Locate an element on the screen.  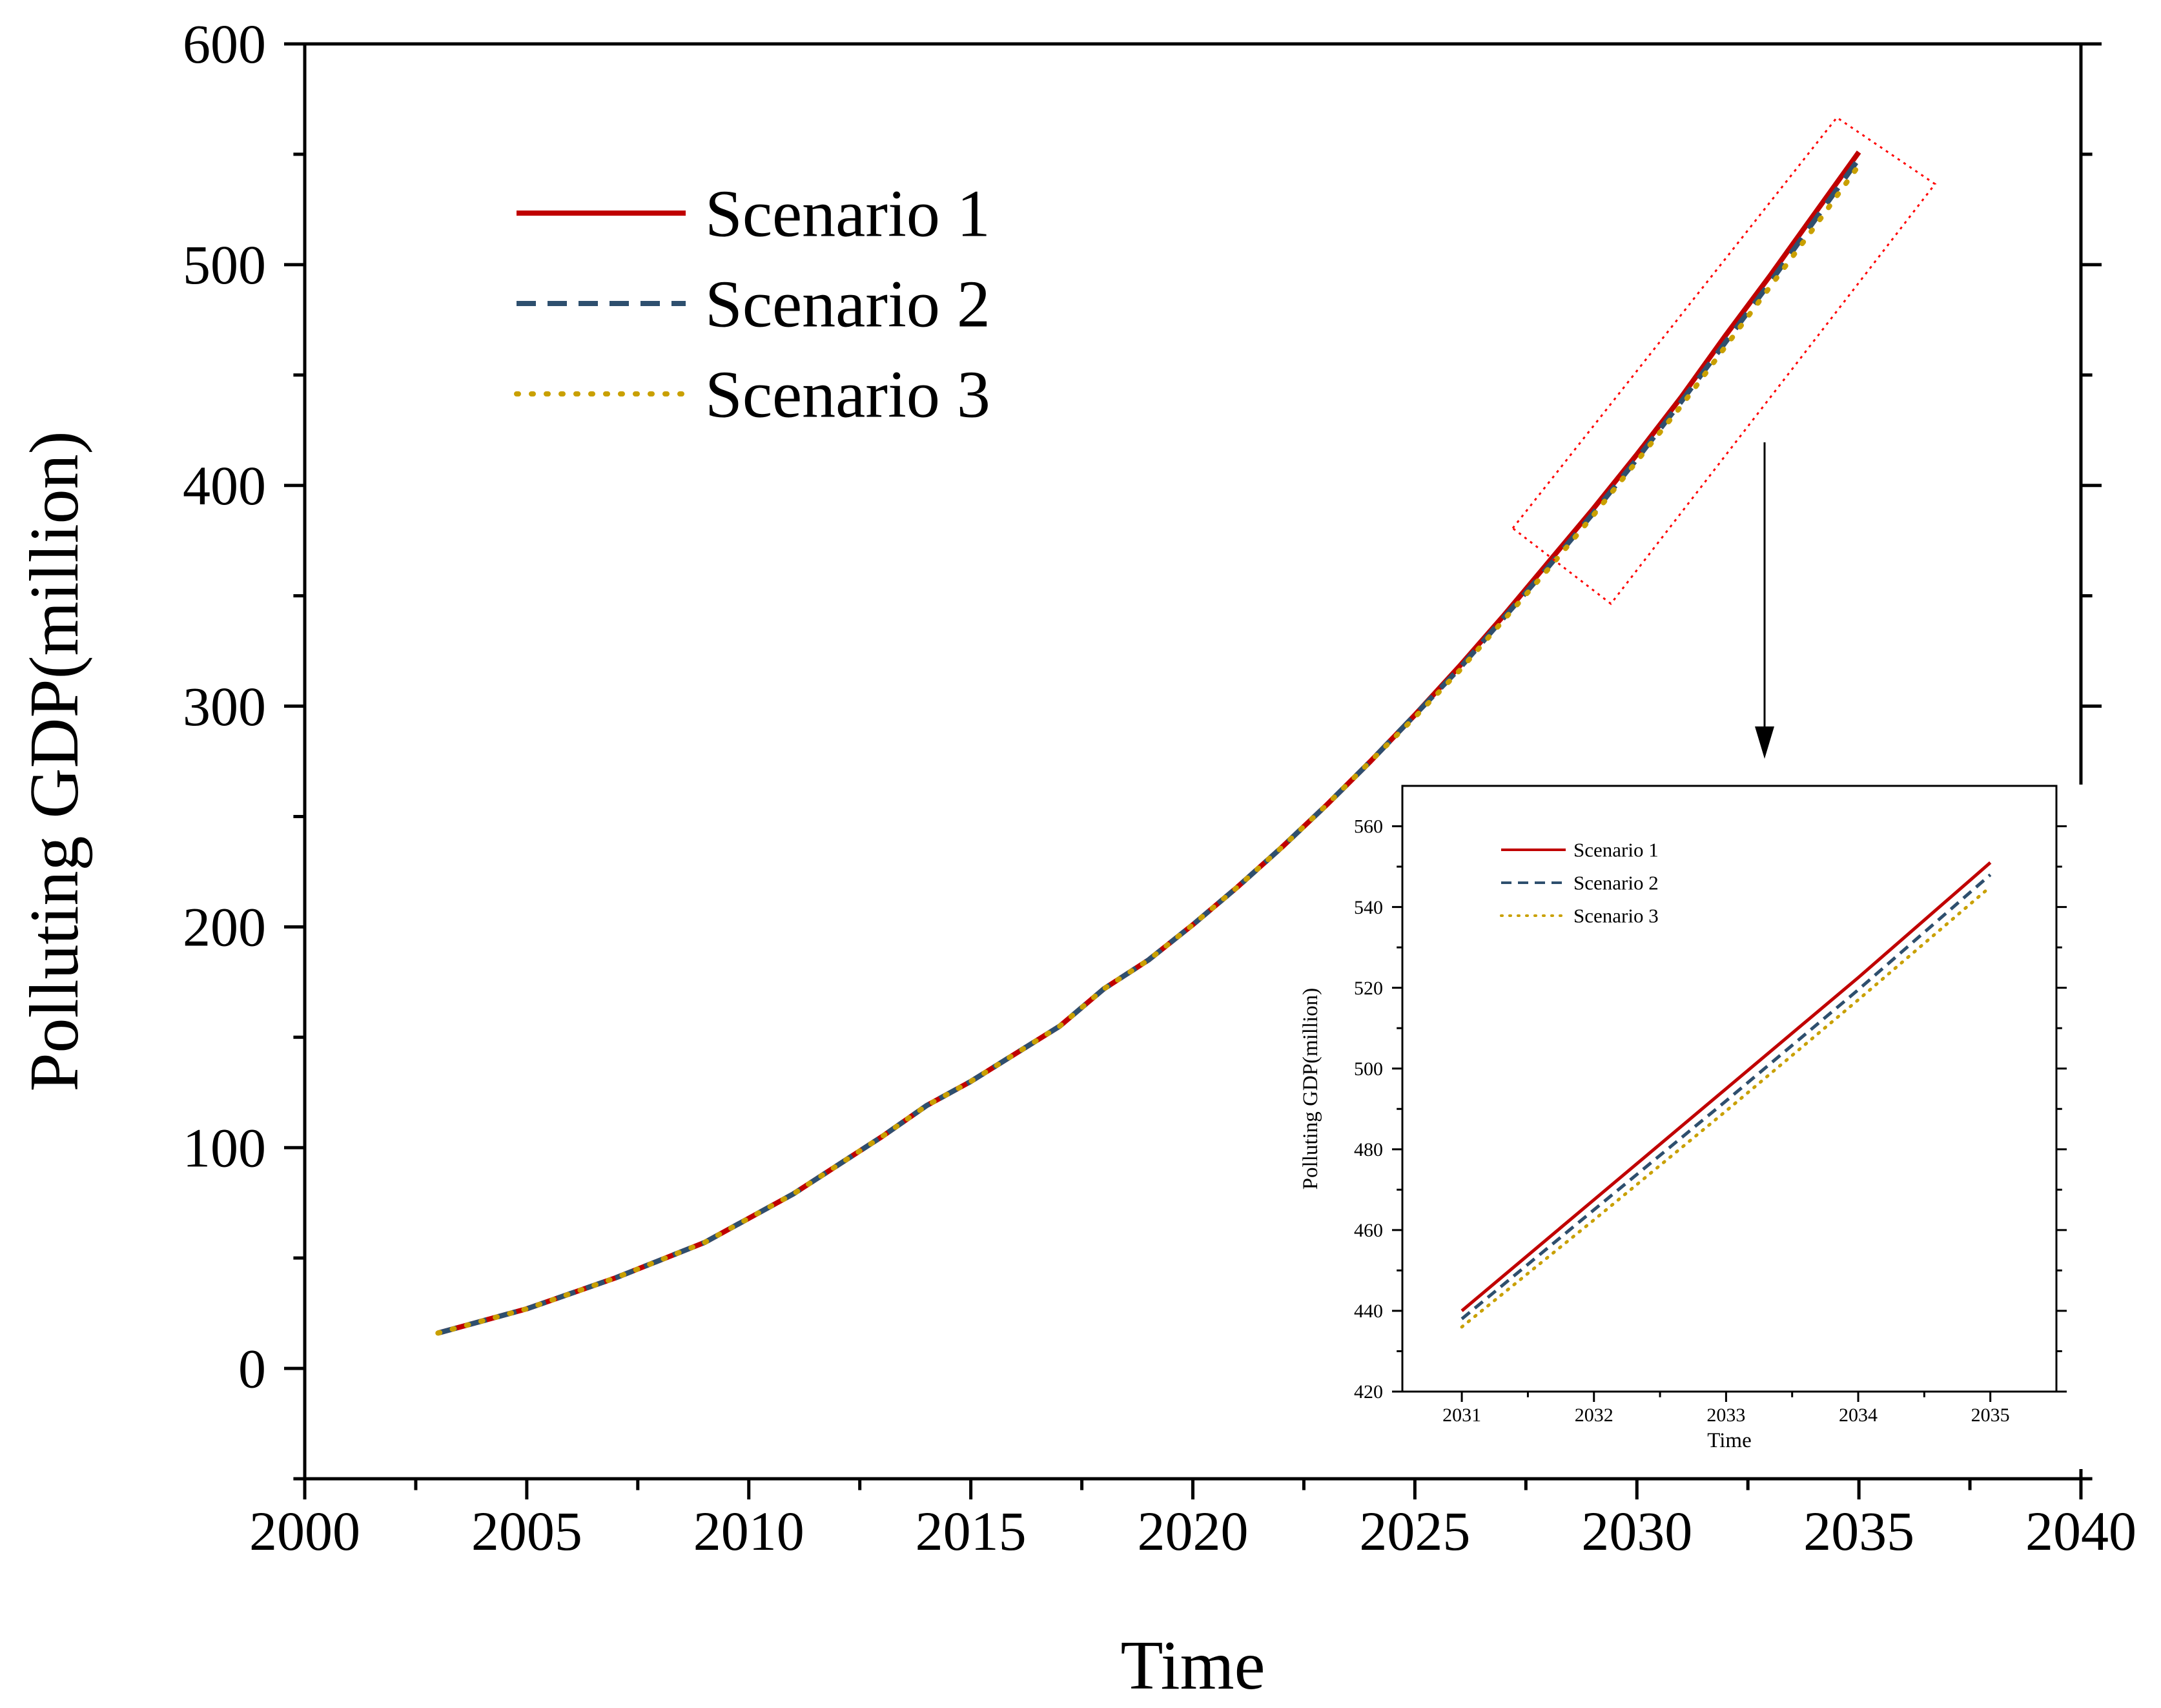
main-y-axis-title: Polluting GDP(million) is located at coordinates (55, 761).